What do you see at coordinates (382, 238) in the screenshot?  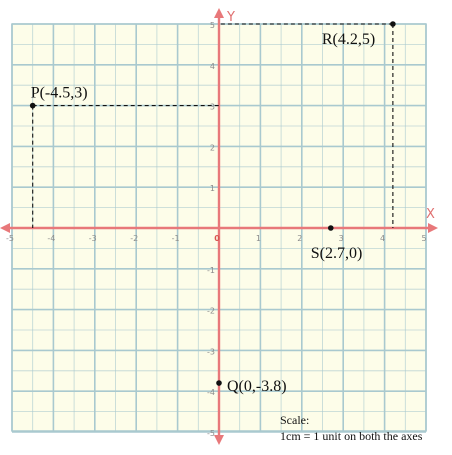 I see `x-tick-label: 4` at bounding box center [382, 238].